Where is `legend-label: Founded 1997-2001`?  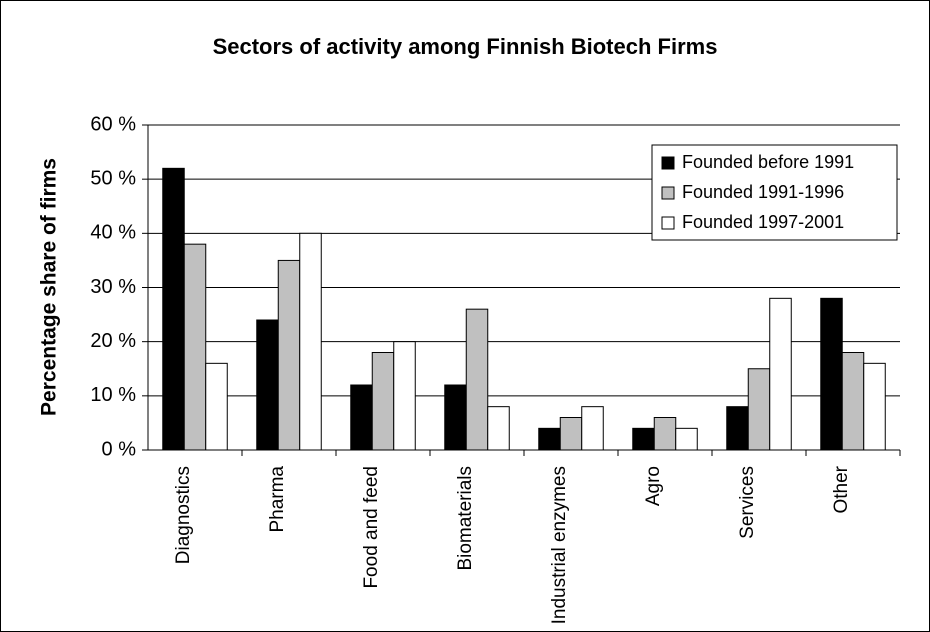
legend-label: Founded 1997-2001 is located at coordinates (763, 222).